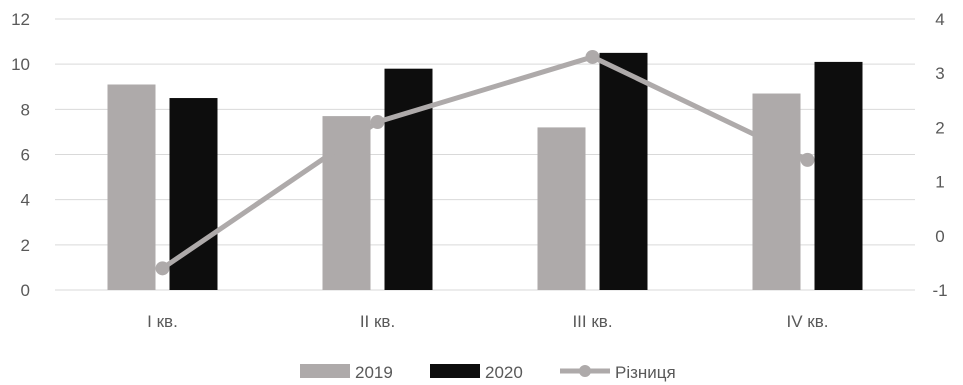 The height and width of the screenshot is (385, 963). Describe the element at coordinates (25, 245) in the screenshot. I see `left-tick-label: 2` at that location.